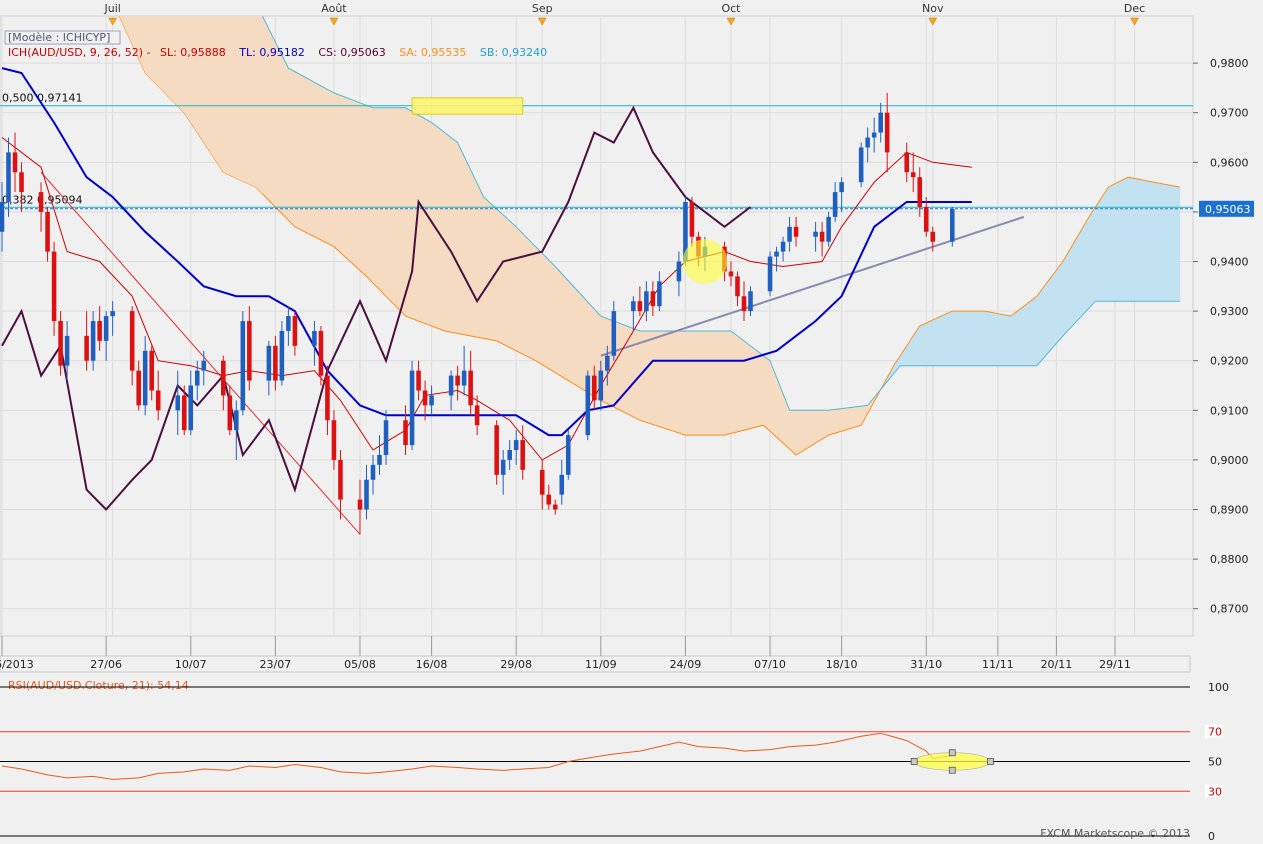 The width and height of the screenshot is (1263, 844). What do you see at coordinates (770, 664) in the screenshot?
I see `date-tick-label: 07/10` at bounding box center [770, 664].